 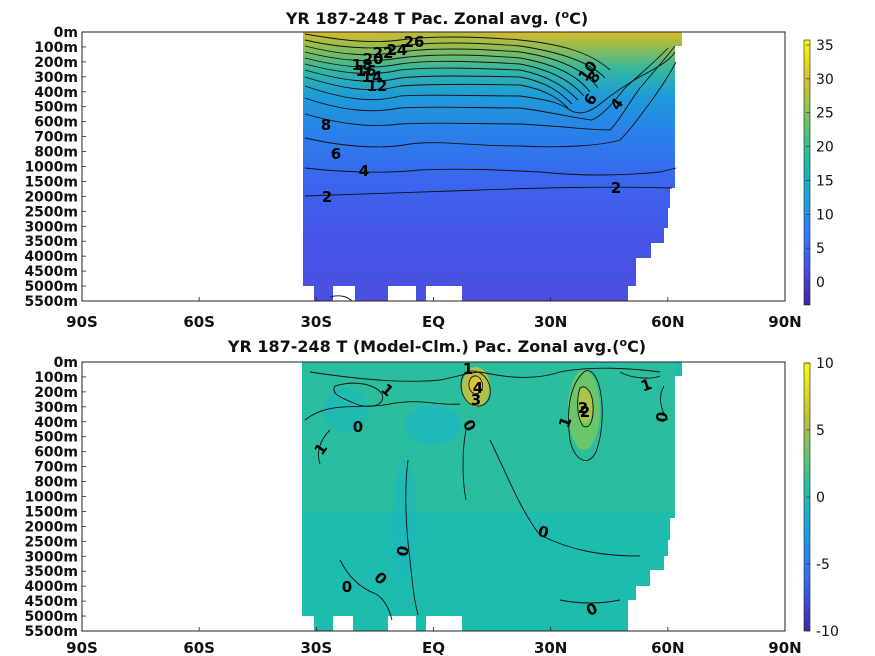 What do you see at coordinates (373, 59) in the screenshot?
I see `contour-label: 20` at bounding box center [373, 59].